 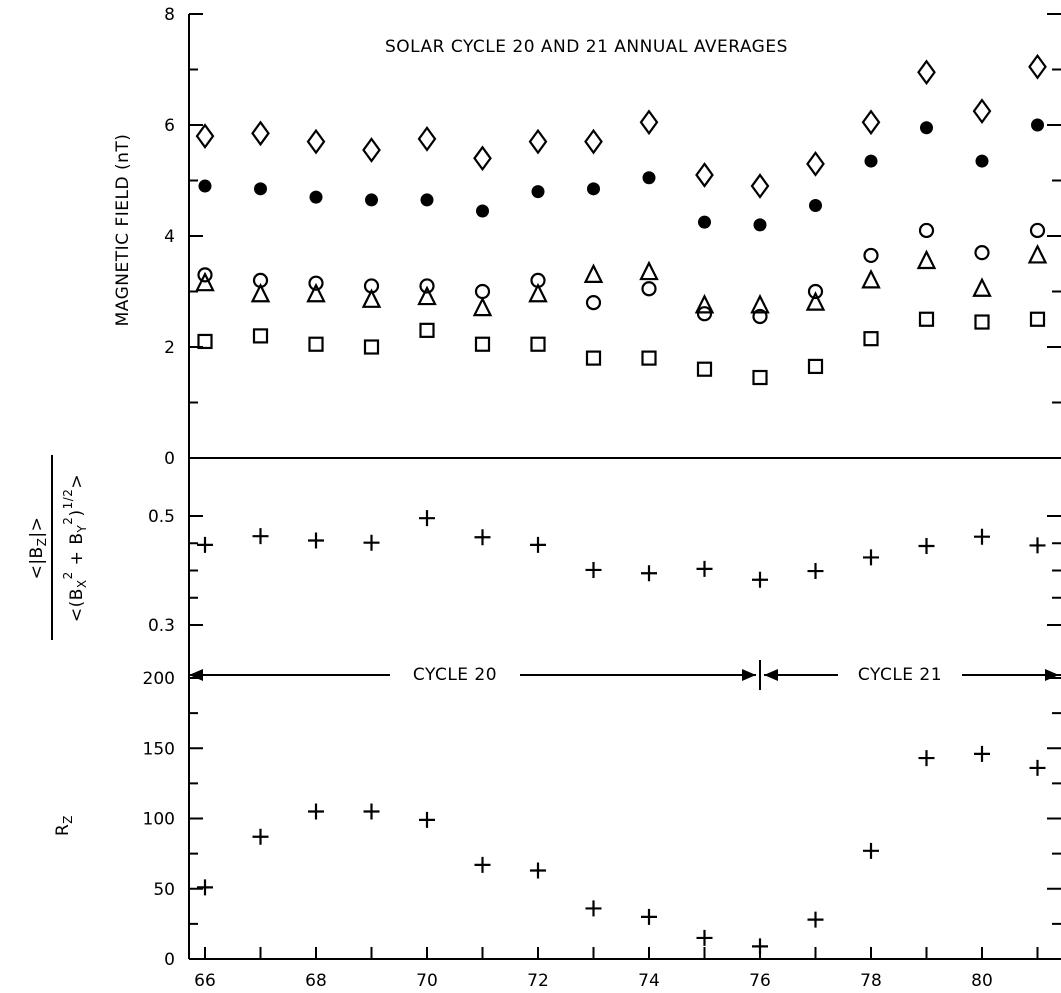 What do you see at coordinates (159, 679) in the screenshot?
I see `y-tick-label: 200` at bounding box center [159, 679].